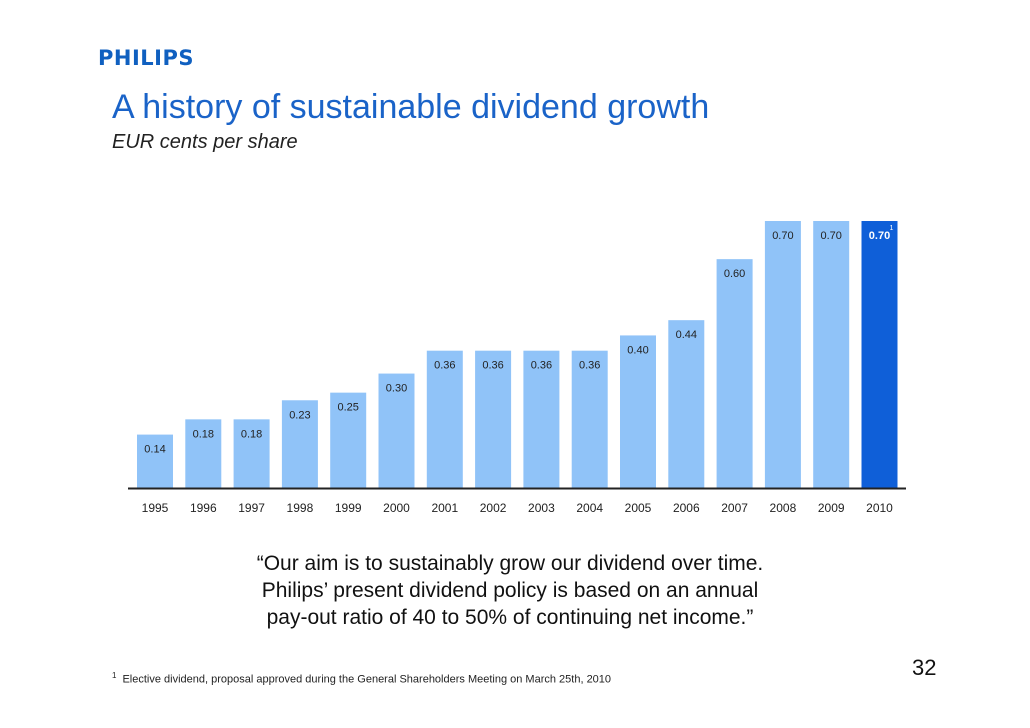  Describe the element at coordinates (783, 508) in the screenshot. I see `x-tick-2008: 2008` at that location.